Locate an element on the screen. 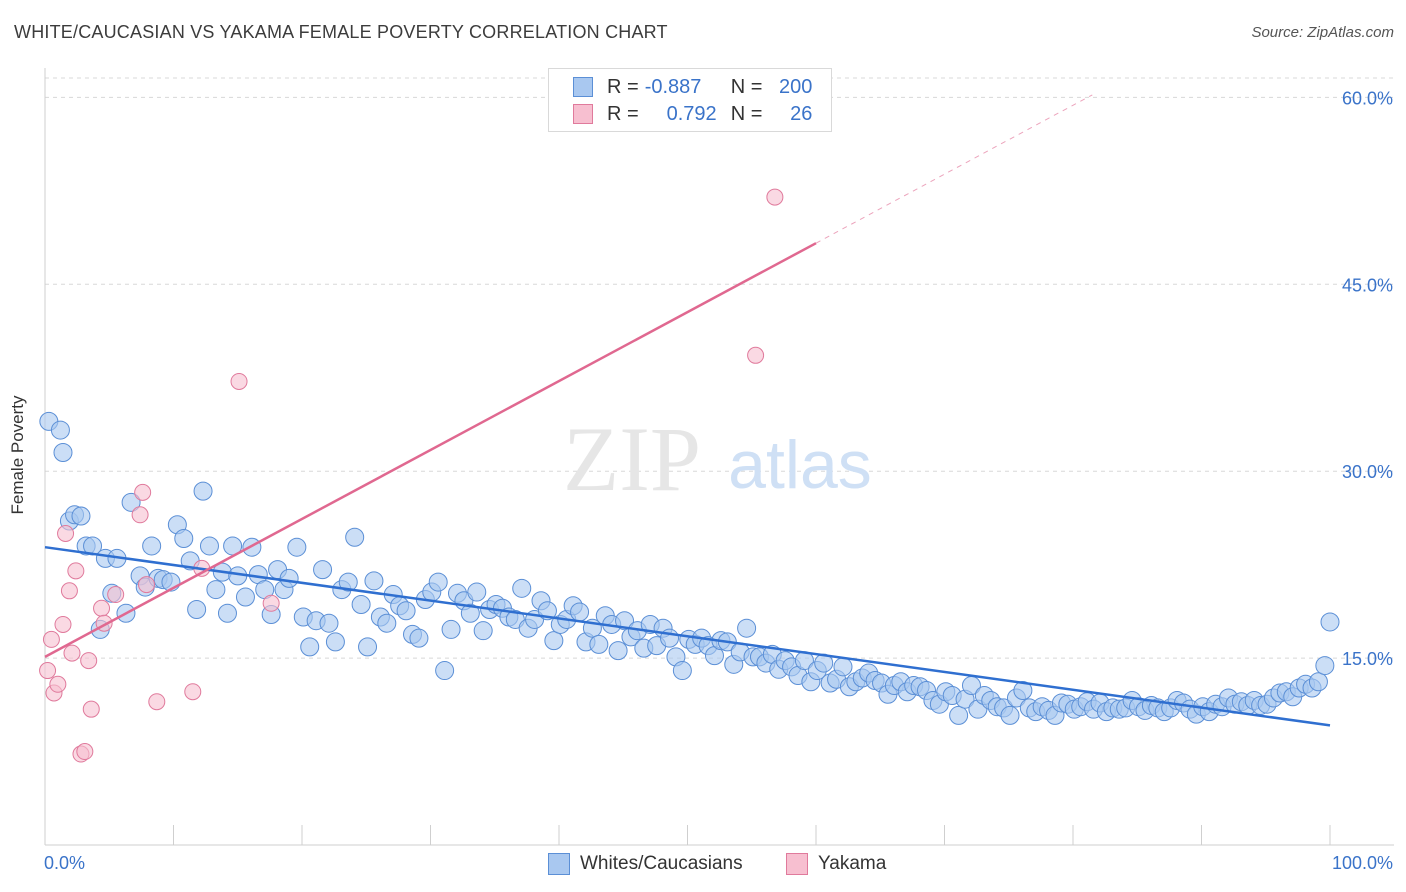 The image size is (1406, 892). y-axis-label: Female Poverty is located at coordinates (17, 455).